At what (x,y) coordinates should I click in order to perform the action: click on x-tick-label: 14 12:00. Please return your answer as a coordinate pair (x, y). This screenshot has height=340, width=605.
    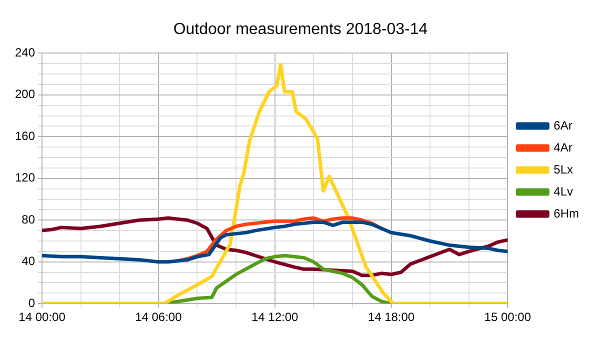
    Looking at the image, I should click on (275, 317).